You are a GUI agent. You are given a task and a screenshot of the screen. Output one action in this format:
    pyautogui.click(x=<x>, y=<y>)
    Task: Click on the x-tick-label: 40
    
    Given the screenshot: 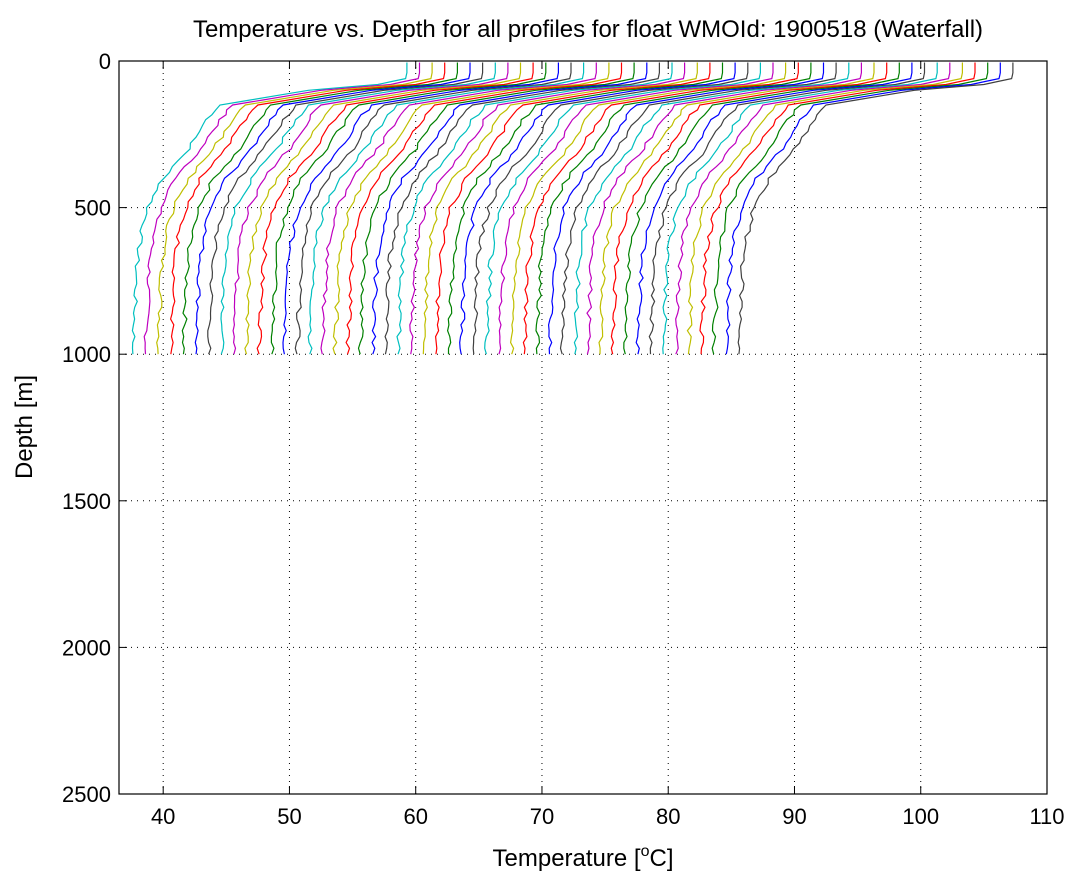 What is the action you would take?
    pyautogui.click(x=163, y=816)
    